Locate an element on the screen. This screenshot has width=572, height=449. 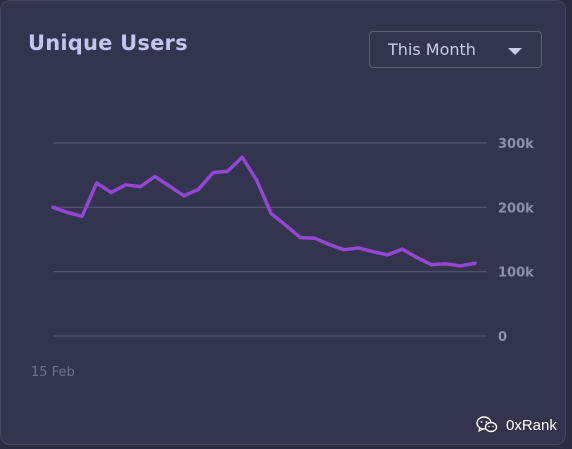
watermark: 0xRank is located at coordinates (516, 425).